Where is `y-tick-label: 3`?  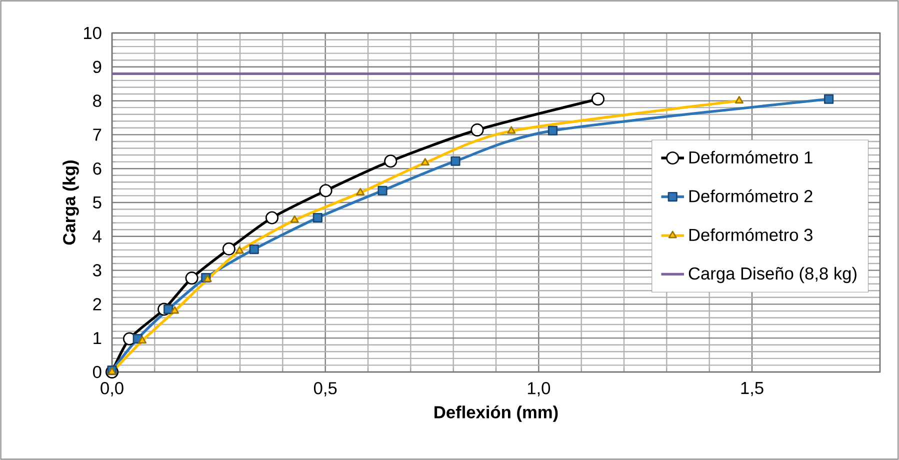 y-tick-label: 3 is located at coordinates (97, 270).